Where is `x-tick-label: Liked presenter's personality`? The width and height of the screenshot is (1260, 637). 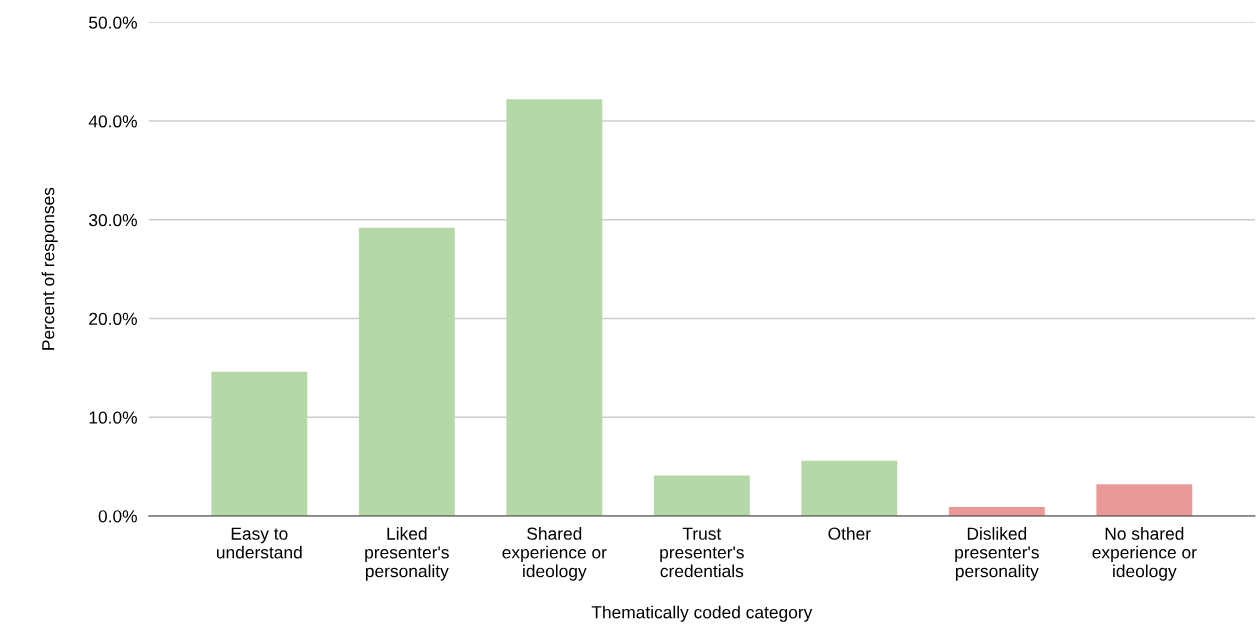
x-tick-label: Liked presenter's personality is located at coordinates (407, 554).